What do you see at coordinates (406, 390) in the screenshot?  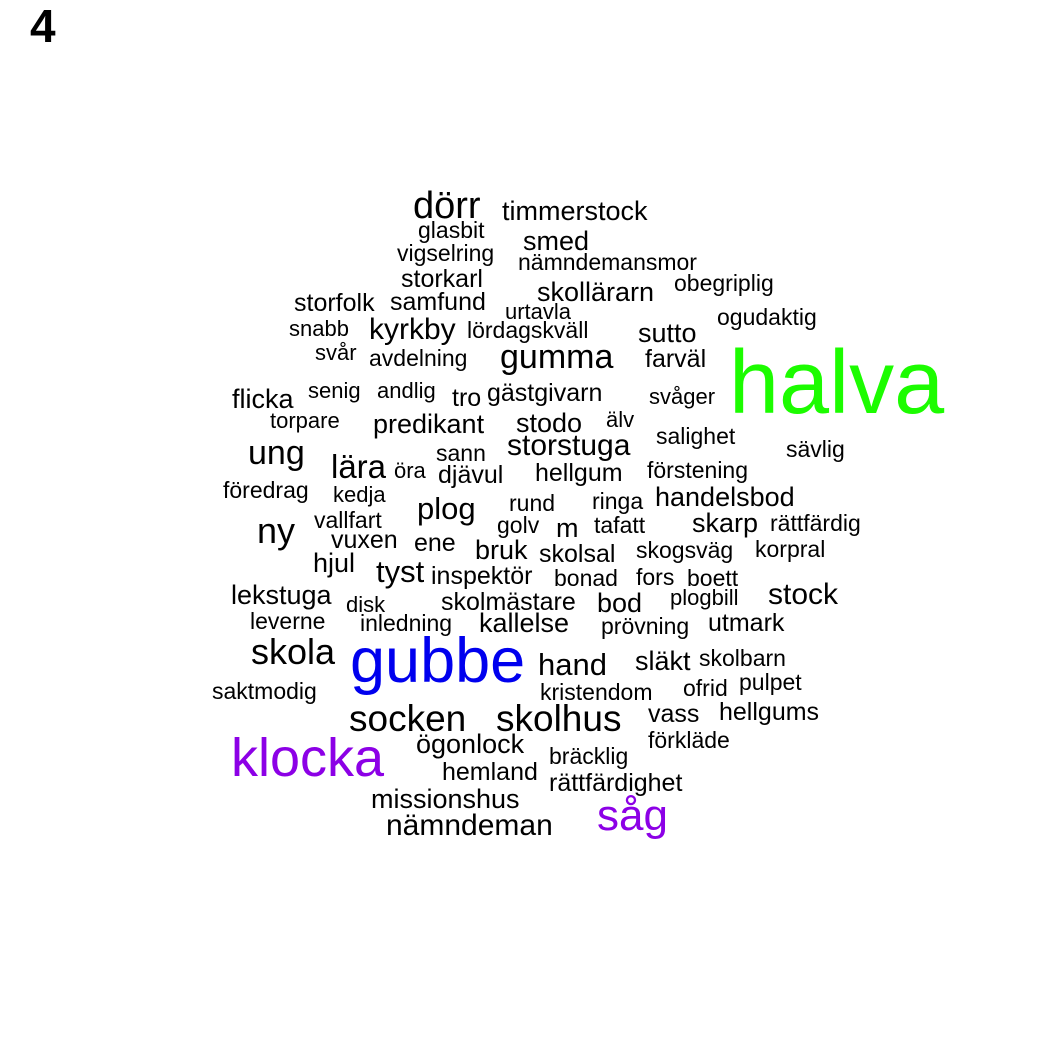 I see `word-andlig: andlig` at bounding box center [406, 390].